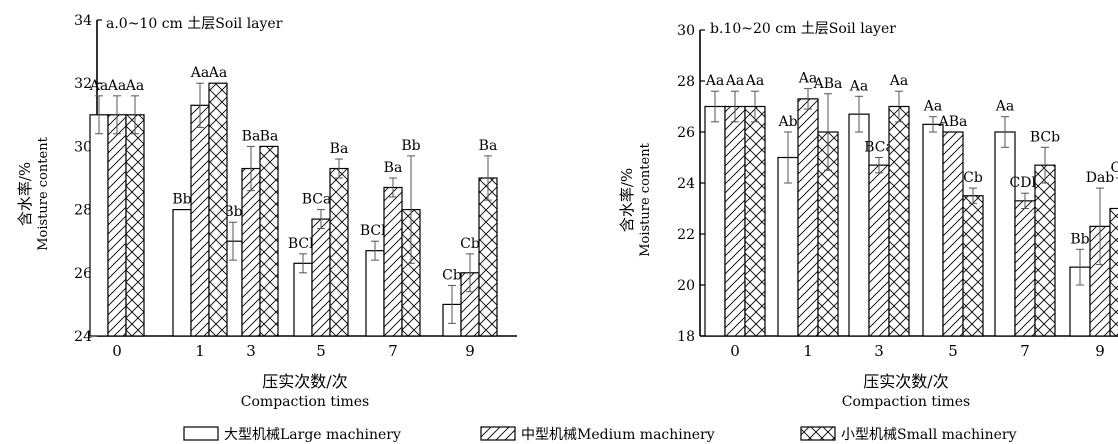 The width and height of the screenshot is (1118, 444). I want to click on significance-label-medium: Dab, so click(1100, 178).